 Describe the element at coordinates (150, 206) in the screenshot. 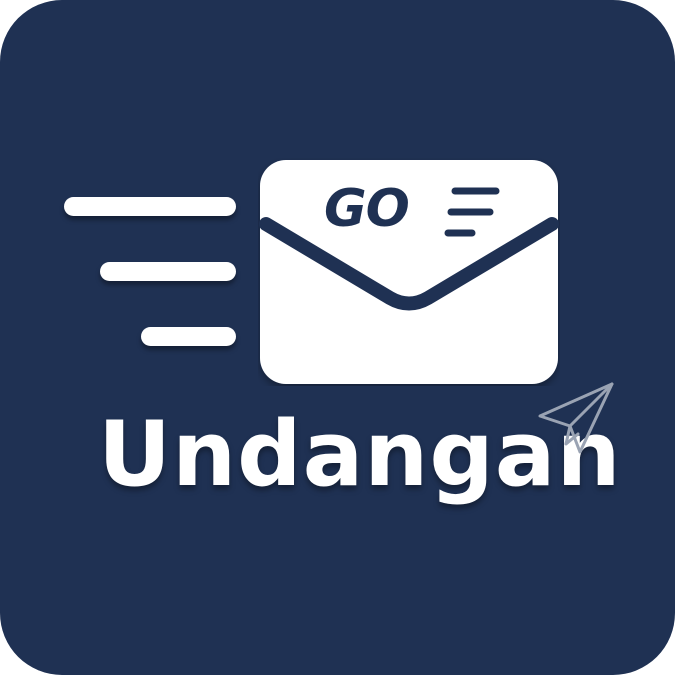

I see `speed-line-long` at that location.